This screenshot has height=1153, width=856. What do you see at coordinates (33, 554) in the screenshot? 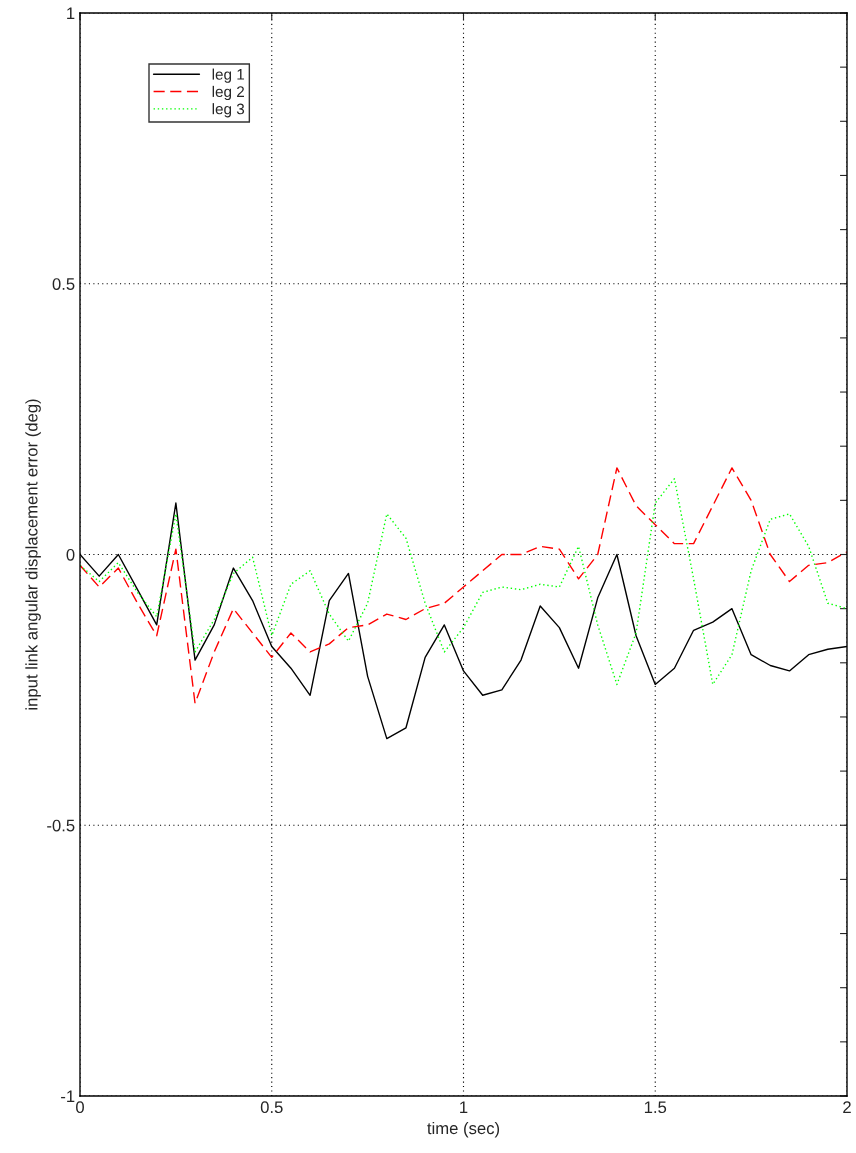
I see `y-axis-title: input link angular displacement error (deg)` at bounding box center [33, 554].